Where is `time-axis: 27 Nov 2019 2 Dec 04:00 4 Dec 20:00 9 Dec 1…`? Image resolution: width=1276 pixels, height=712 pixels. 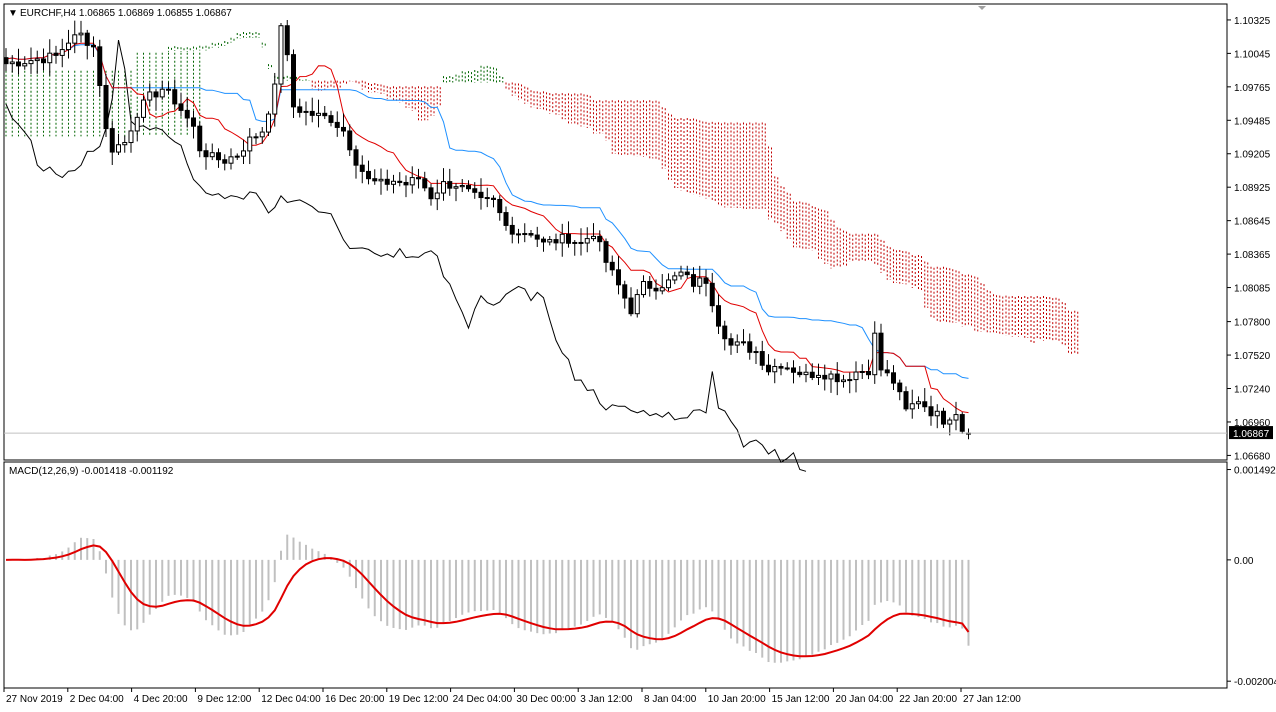
time-axis: 27 Nov 2019 2 Dec 04:00 4 Dec 20:00 9 Dec 1… is located at coordinates (512, 696).